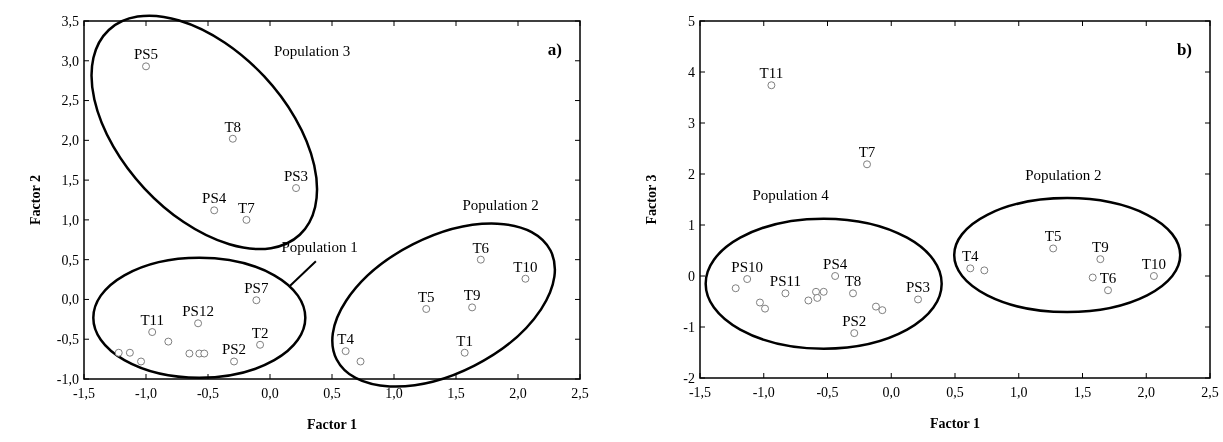 This screenshot has height=442, width=1223. What do you see at coordinates (146, 54) in the screenshot?
I see `annotation: PS5` at bounding box center [146, 54].